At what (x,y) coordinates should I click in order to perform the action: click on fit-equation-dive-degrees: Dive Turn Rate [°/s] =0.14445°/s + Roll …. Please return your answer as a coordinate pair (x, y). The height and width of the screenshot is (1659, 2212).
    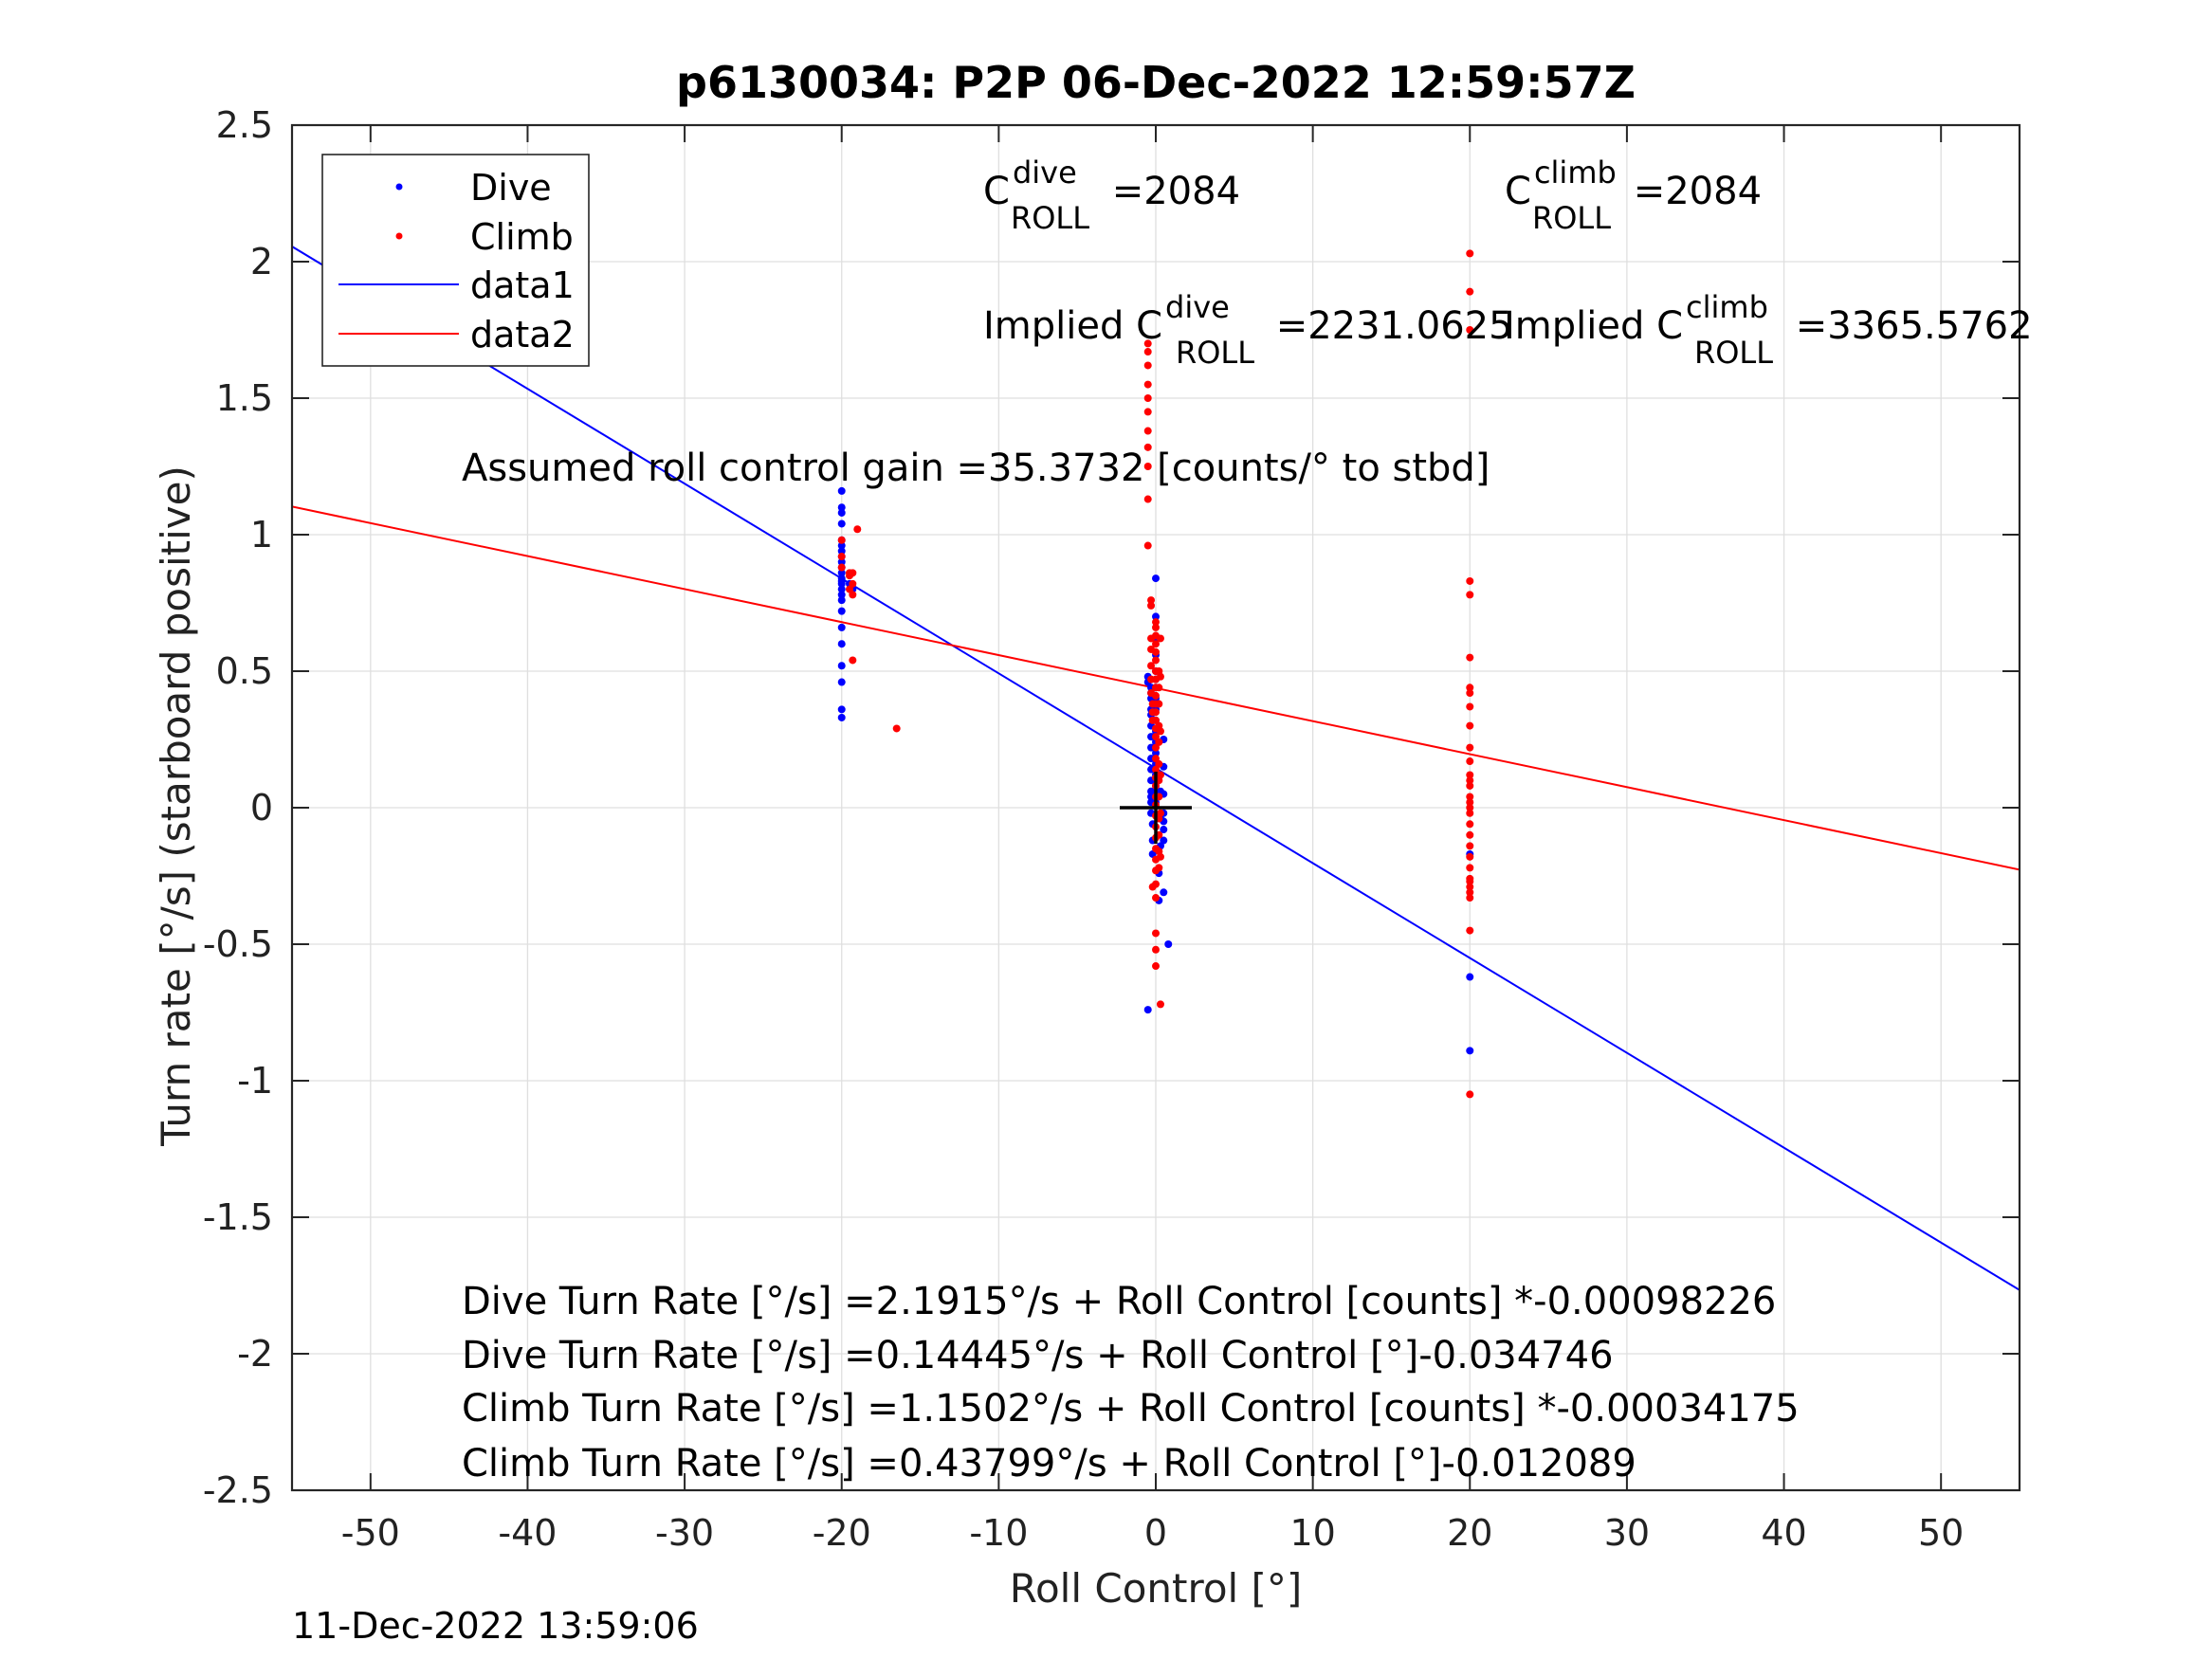
    Looking at the image, I should click on (1038, 1355).